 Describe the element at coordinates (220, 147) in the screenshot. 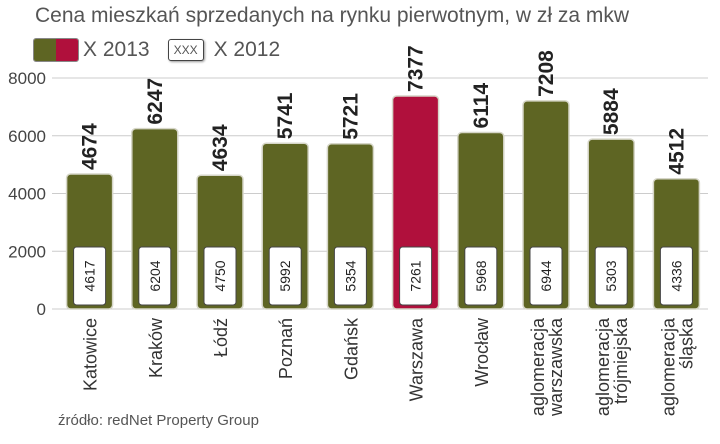

I see `bar-value-label: 4634` at that location.